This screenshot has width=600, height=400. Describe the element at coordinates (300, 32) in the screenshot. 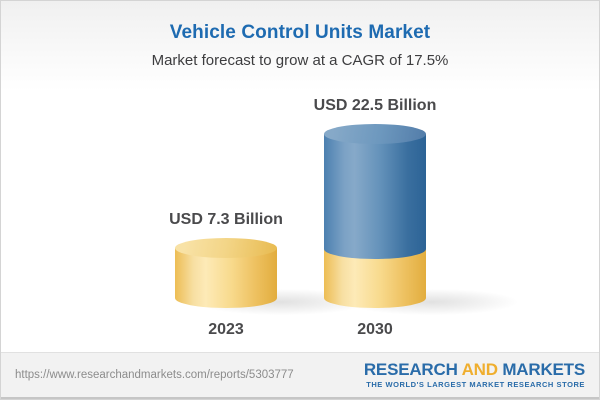

I see `page-title: Vehicle Control Units Market` at that location.